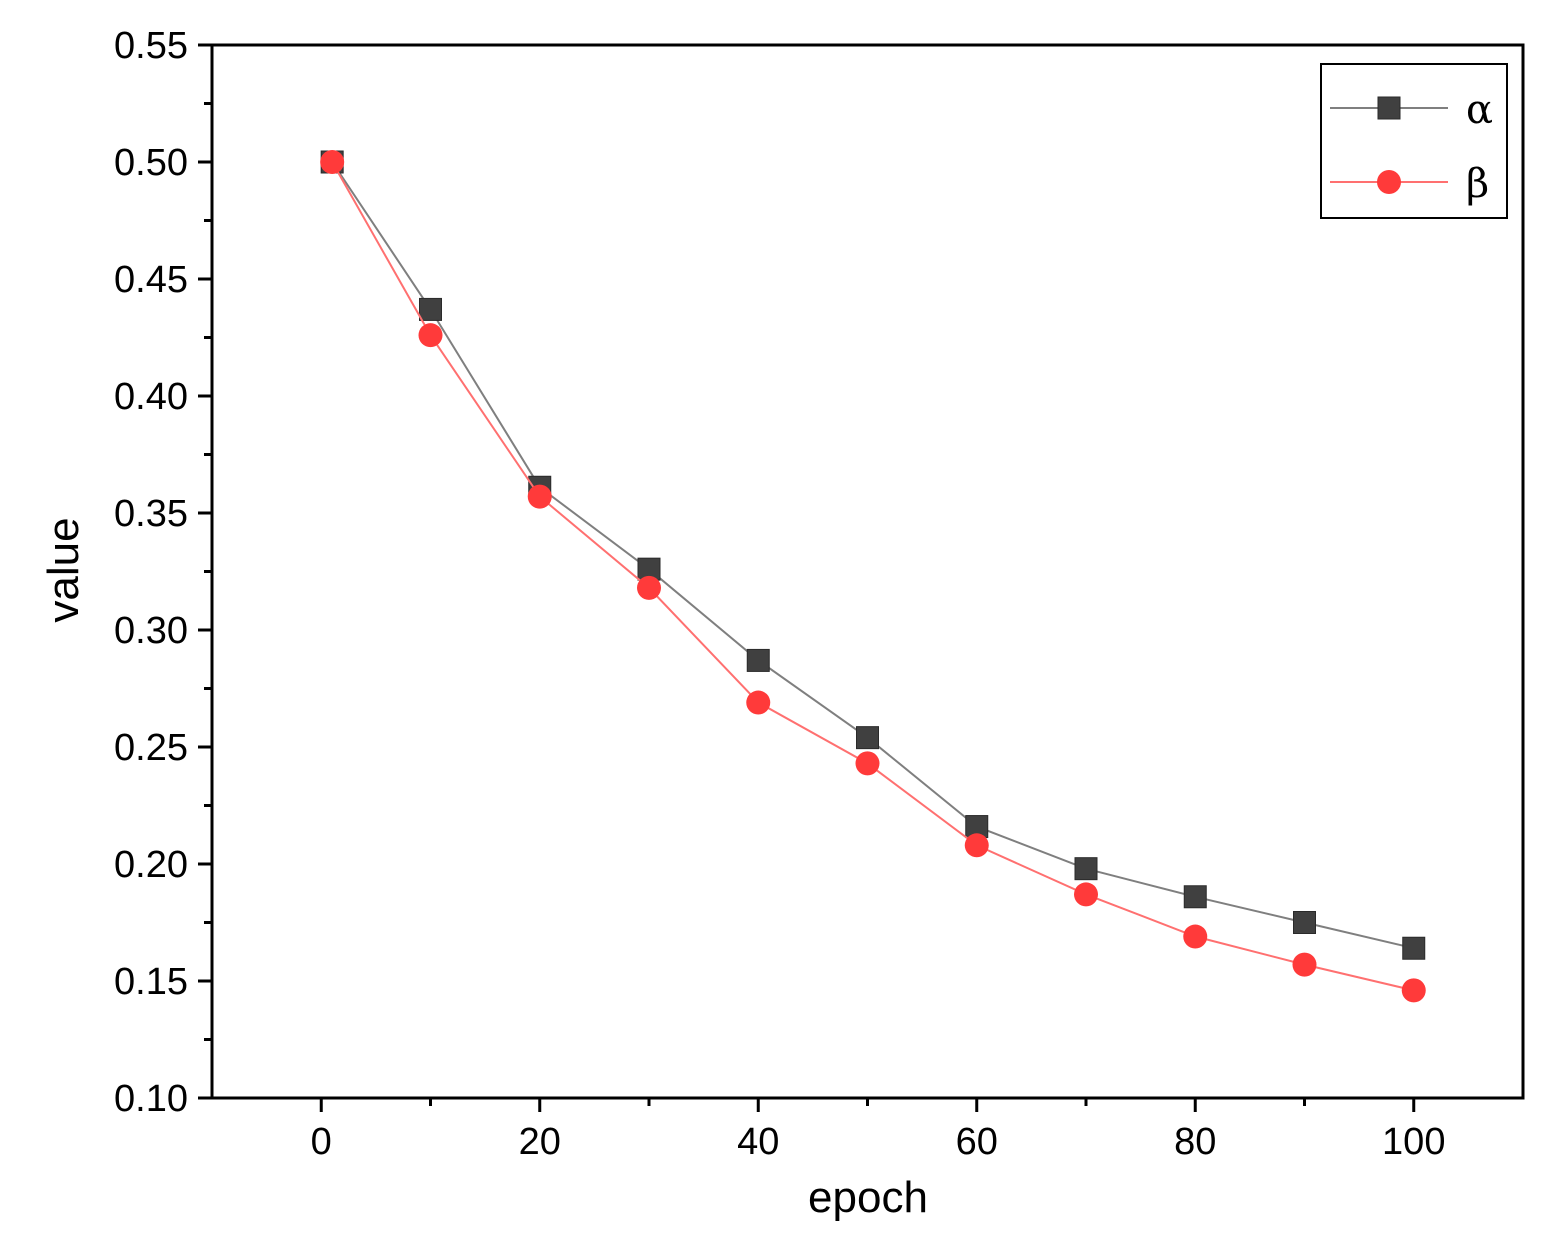  Describe the element at coordinates (1477, 184) in the screenshot. I see `legend-label: β` at that location.